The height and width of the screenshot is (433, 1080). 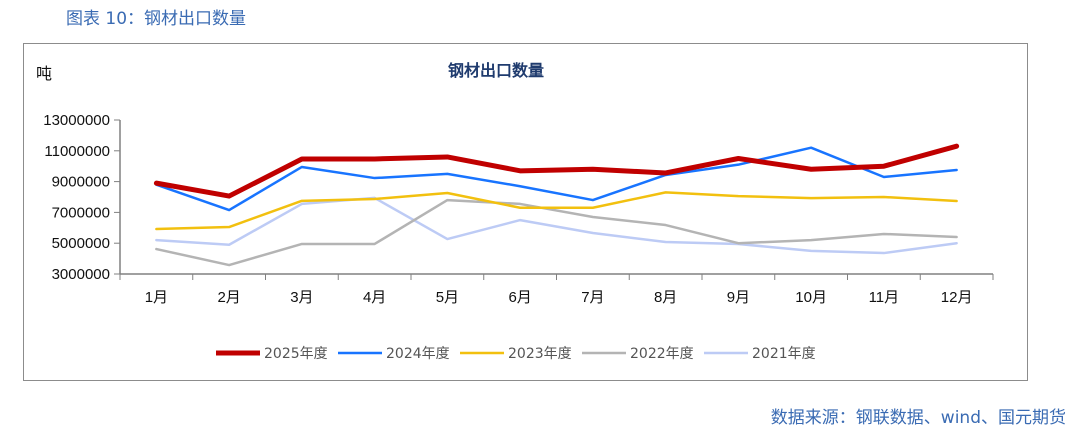 What do you see at coordinates (81, 212) in the screenshot?
I see `y-tick-label: 7000000` at bounding box center [81, 212].